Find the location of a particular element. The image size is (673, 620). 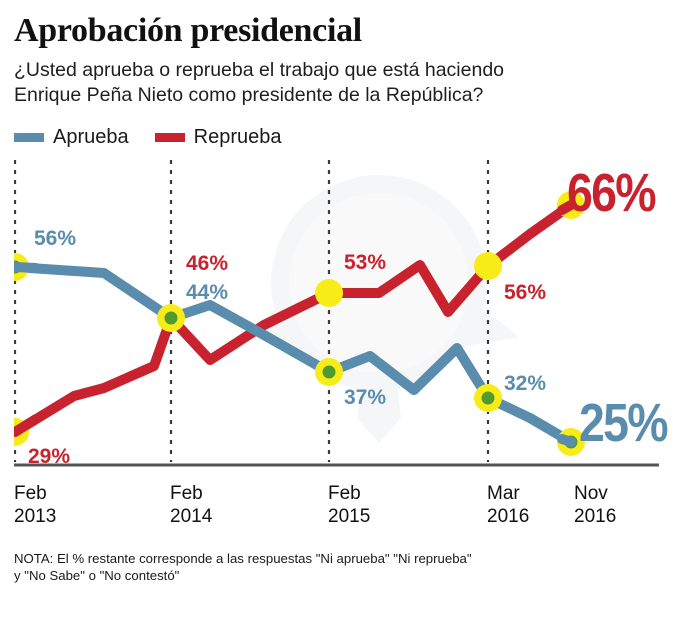

marker-core-aprueba-feb-2015 is located at coordinates (329, 372).